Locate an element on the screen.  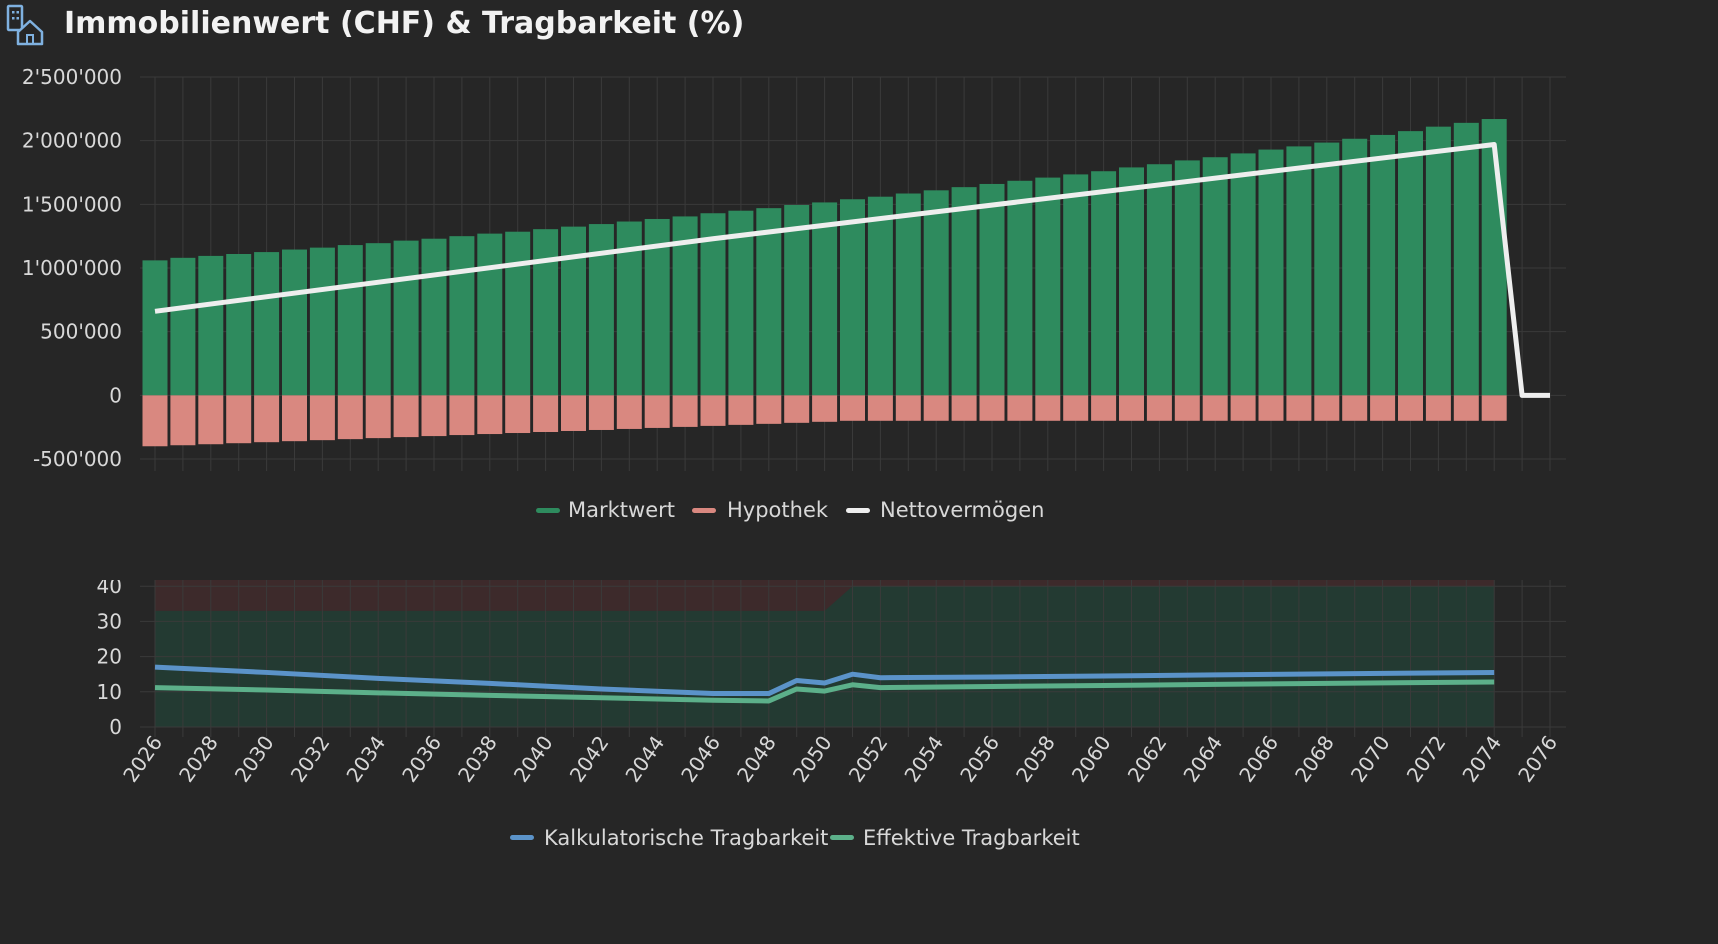
x-tick-label: 2060 is located at coordinates (1091, 758).